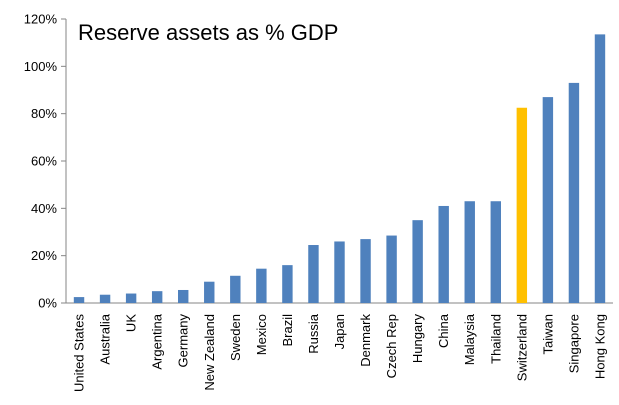 The width and height of the screenshot is (619, 405). Describe the element at coordinates (443, 254) in the screenshot. I see `bar-china` at that location.